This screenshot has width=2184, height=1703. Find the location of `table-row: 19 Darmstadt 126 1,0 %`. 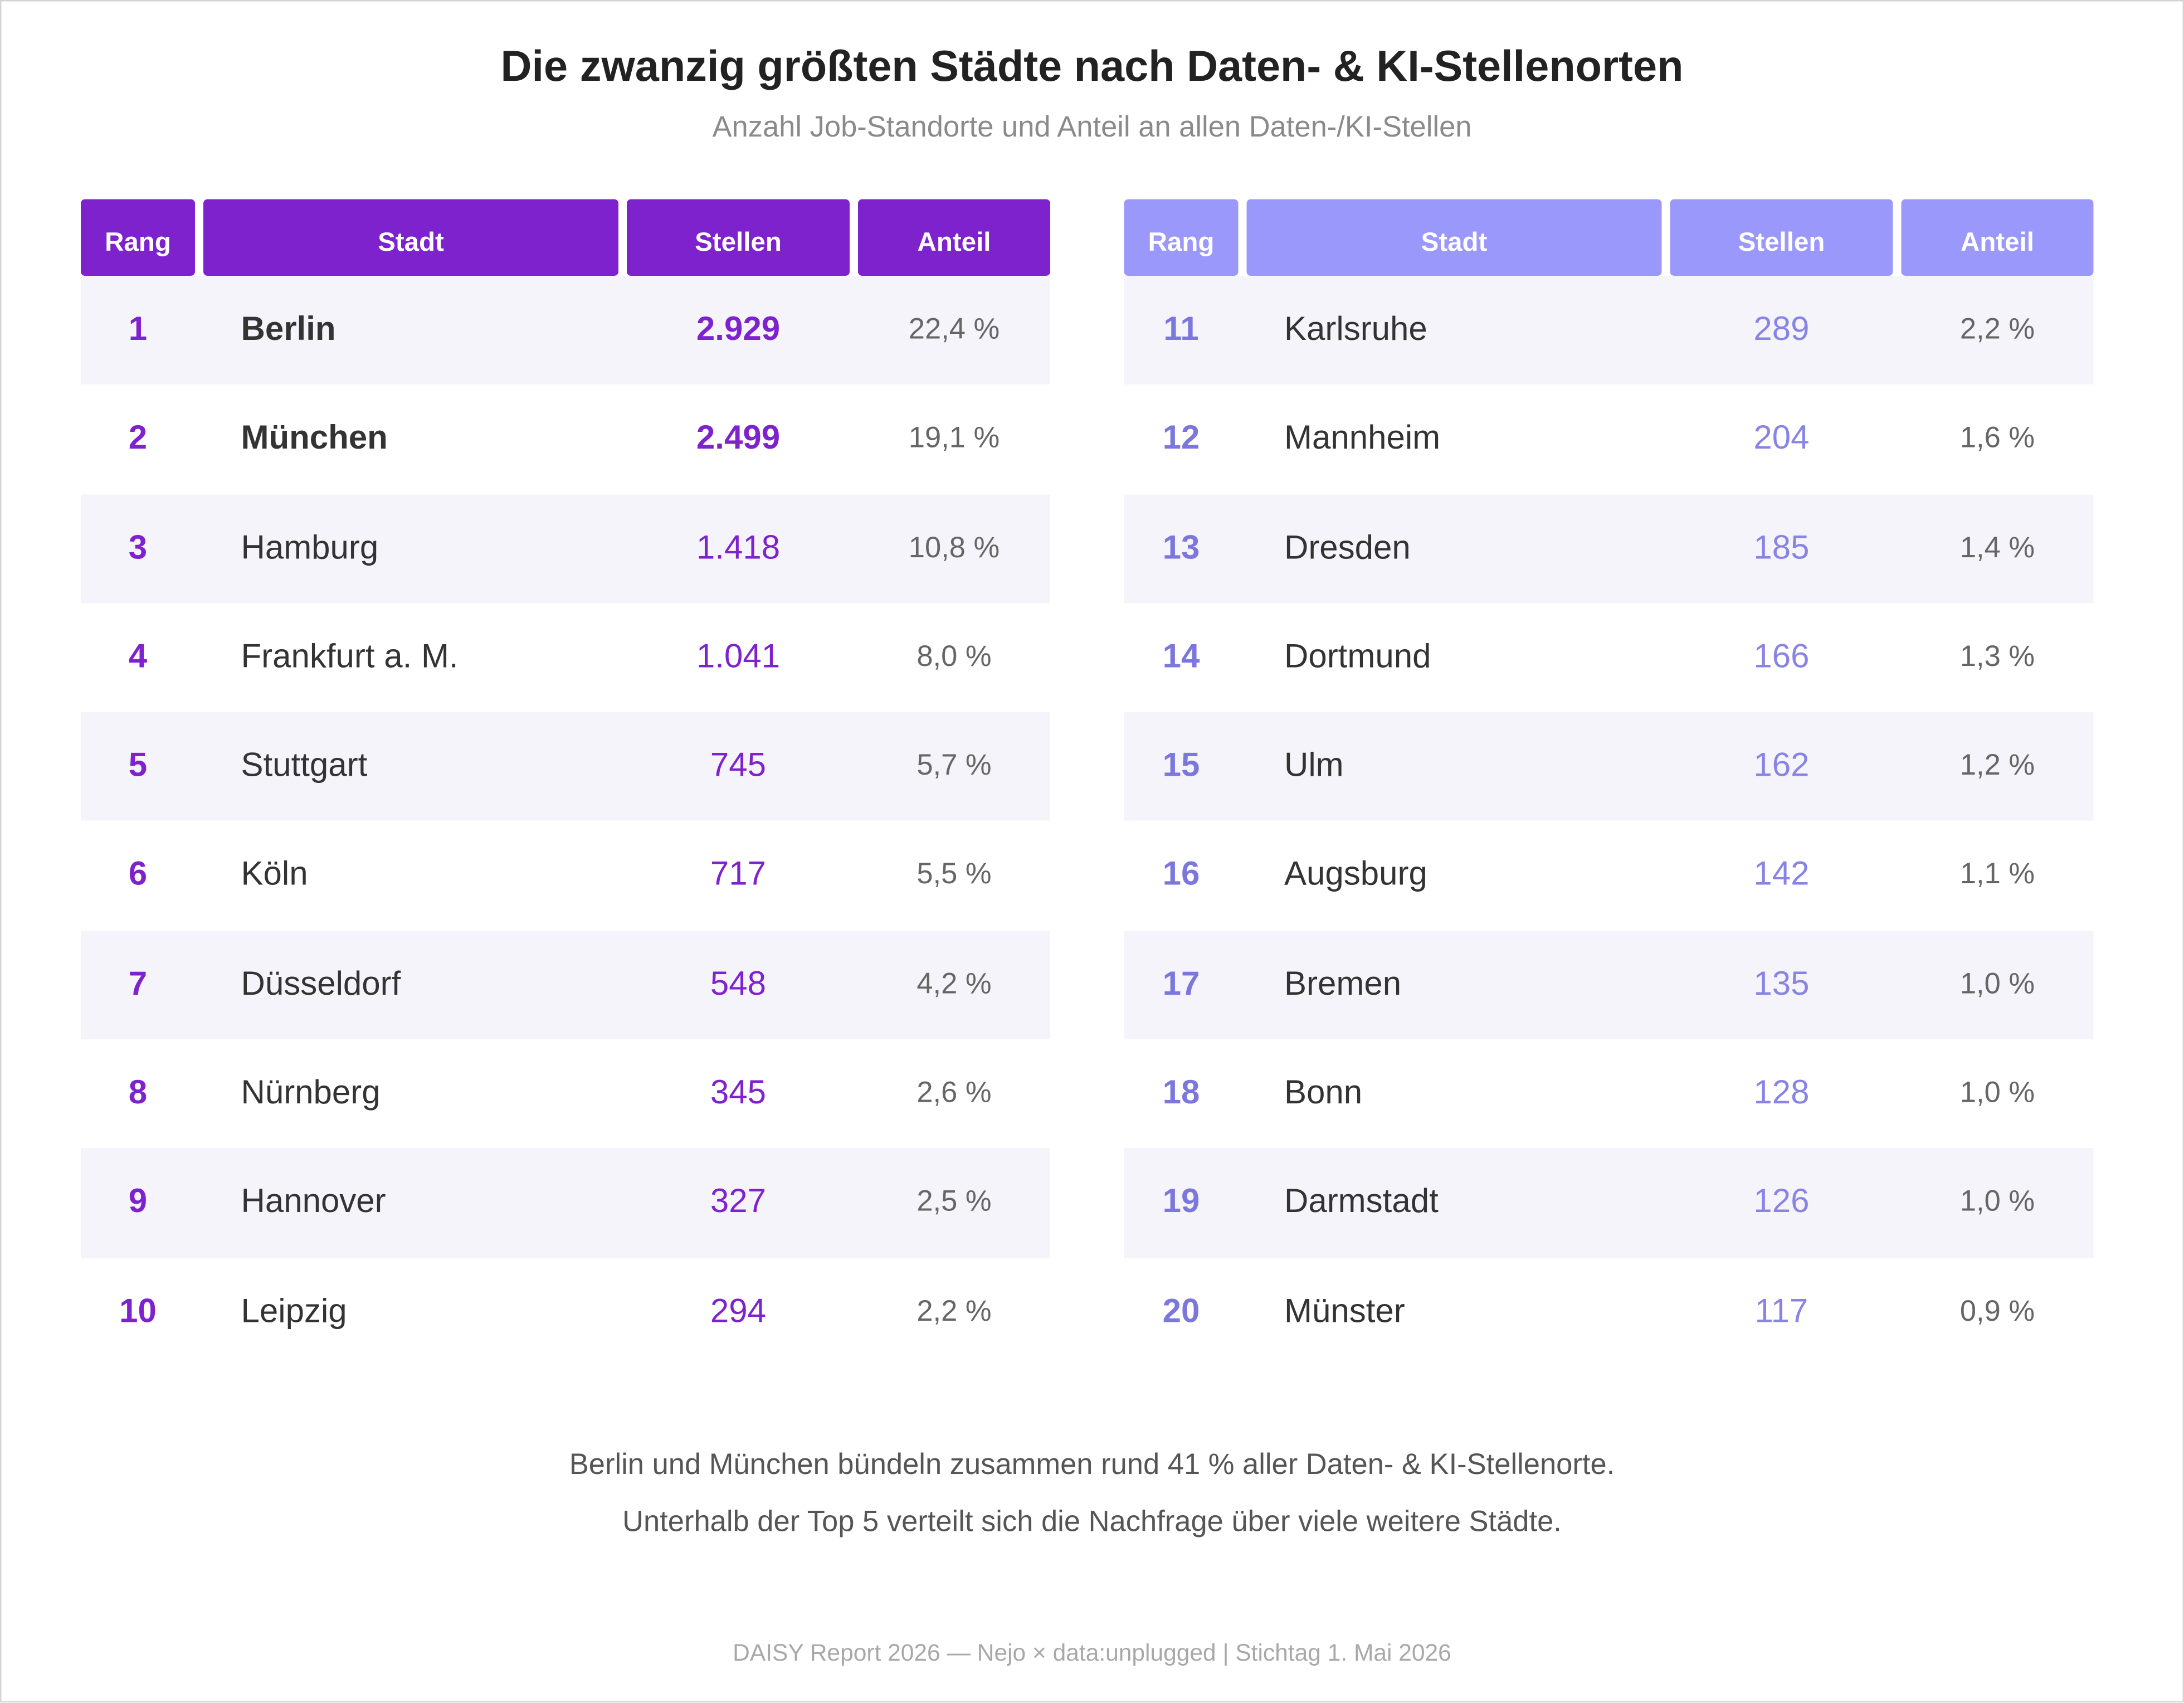

table-row: 19 Darmstadt 126 1,0 % is located at coordinates (1609, 1203).